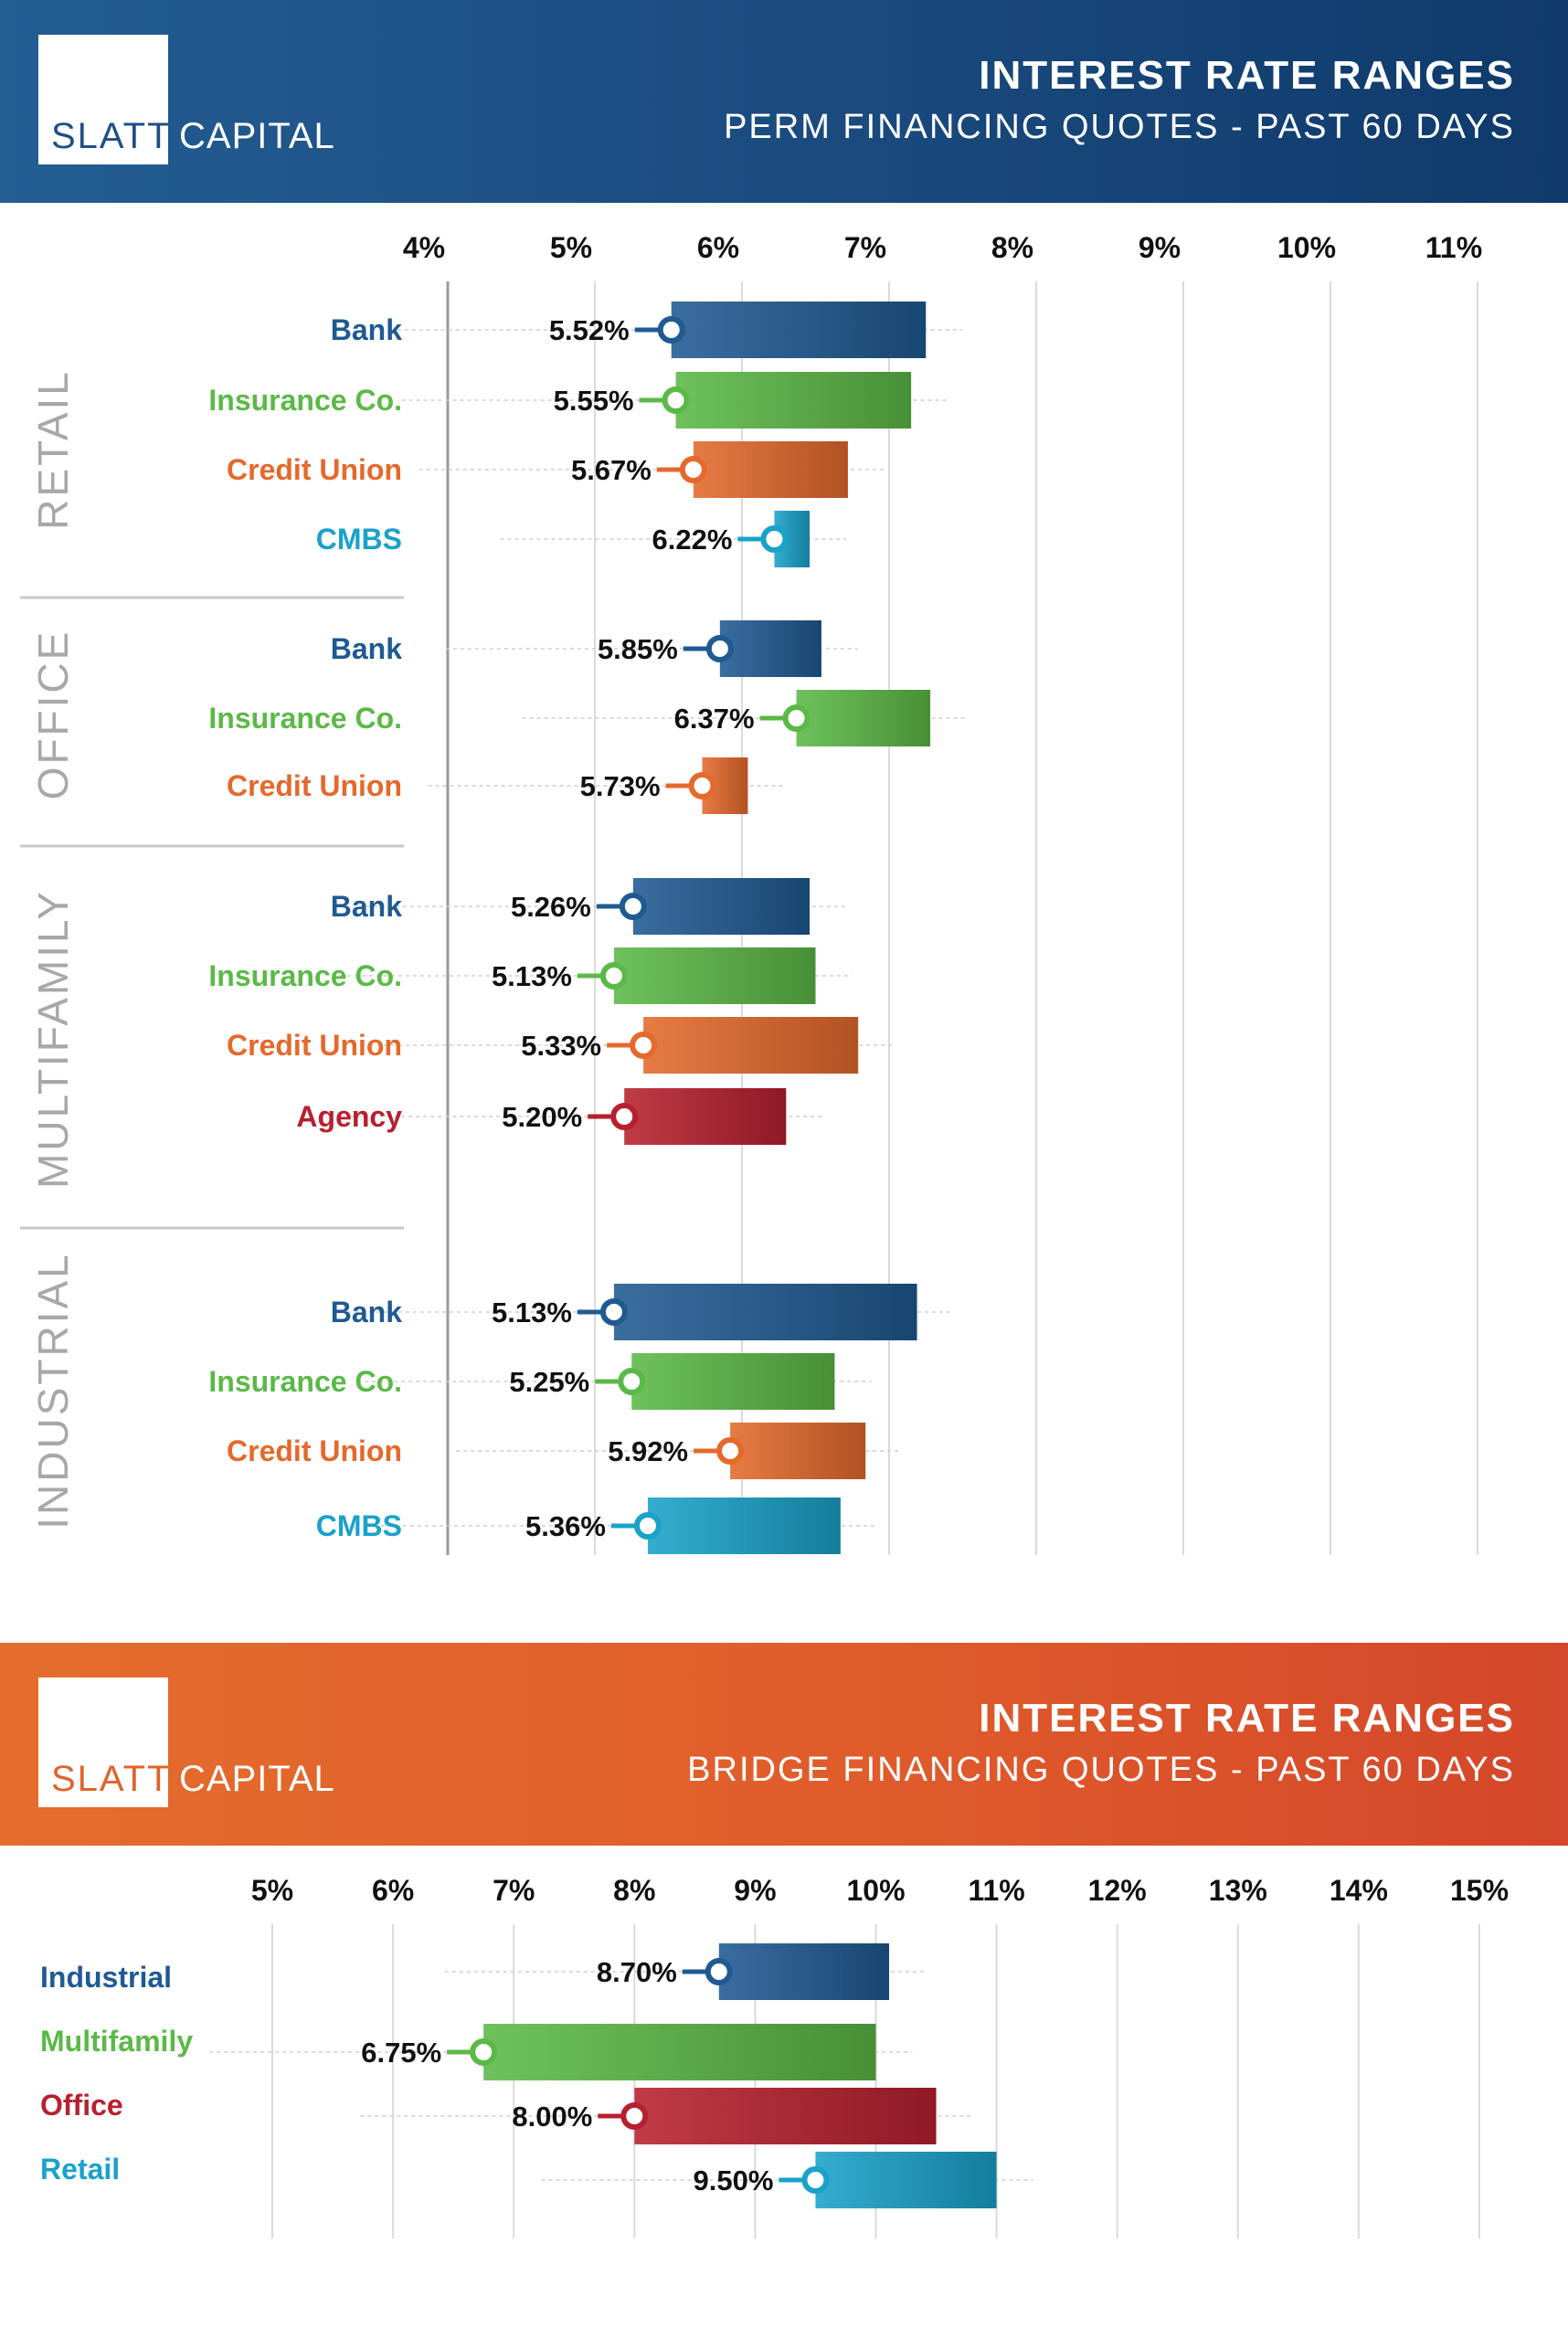 The image size is (1568, 2339). Describe the element at coordinates (549, 1382) in the screenshot. I see `low-value-label: 5.25%` at that location.